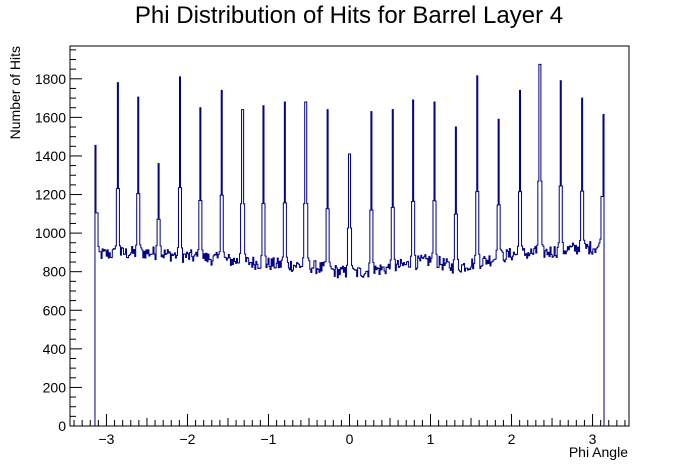  What do you see at coordinates (55, 272) in the screenshot?
I see `y-tick-label: 800` at bounding box center [55, 272].